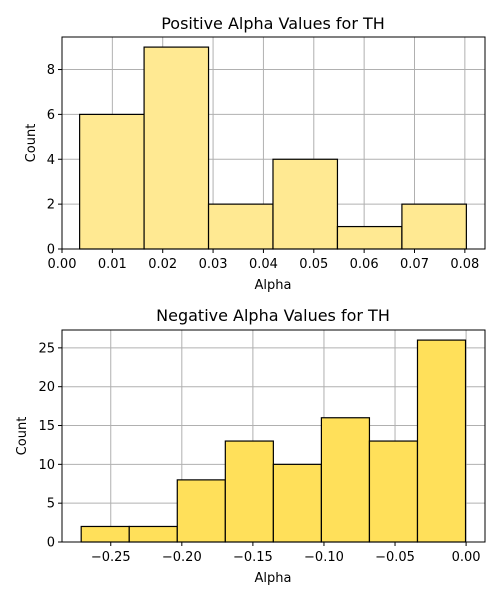 The image size is (500, 600). What do you see at coordinates (46, 387) in the screenshot?
I see `y-tick-label: 20` at bounding box center [46, 387].